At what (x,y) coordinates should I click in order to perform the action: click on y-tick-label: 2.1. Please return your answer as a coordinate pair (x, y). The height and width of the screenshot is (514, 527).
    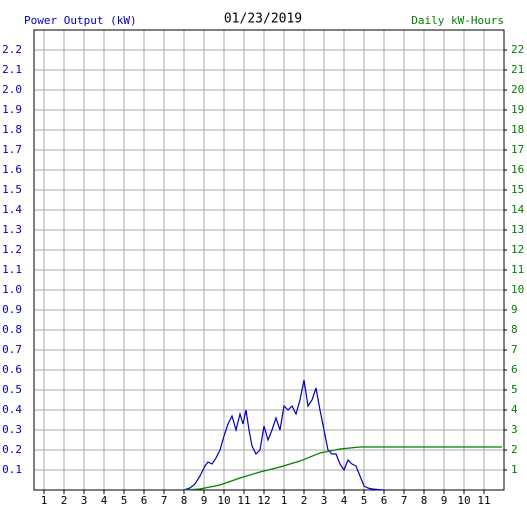
    Looking at the image, I should click on (12, 69).